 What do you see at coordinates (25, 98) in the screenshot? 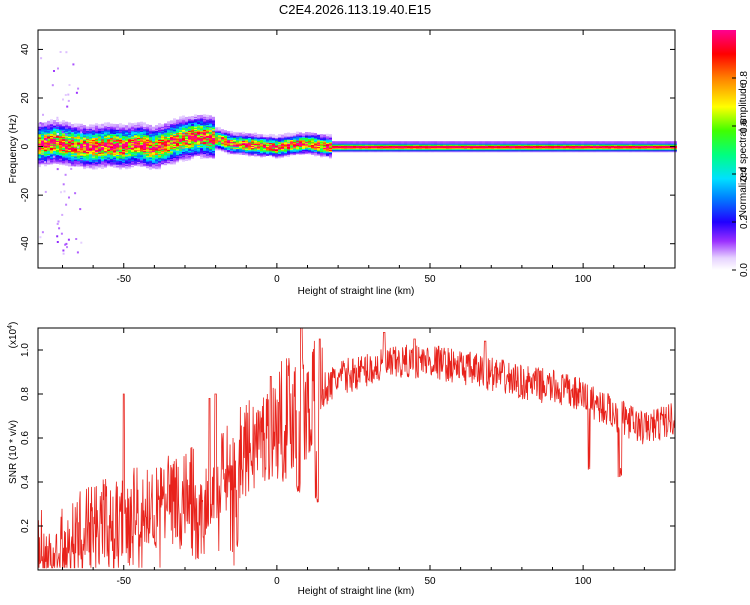
I see `spectrogram-ytick-label: 20` at bounding box center [25, 98].